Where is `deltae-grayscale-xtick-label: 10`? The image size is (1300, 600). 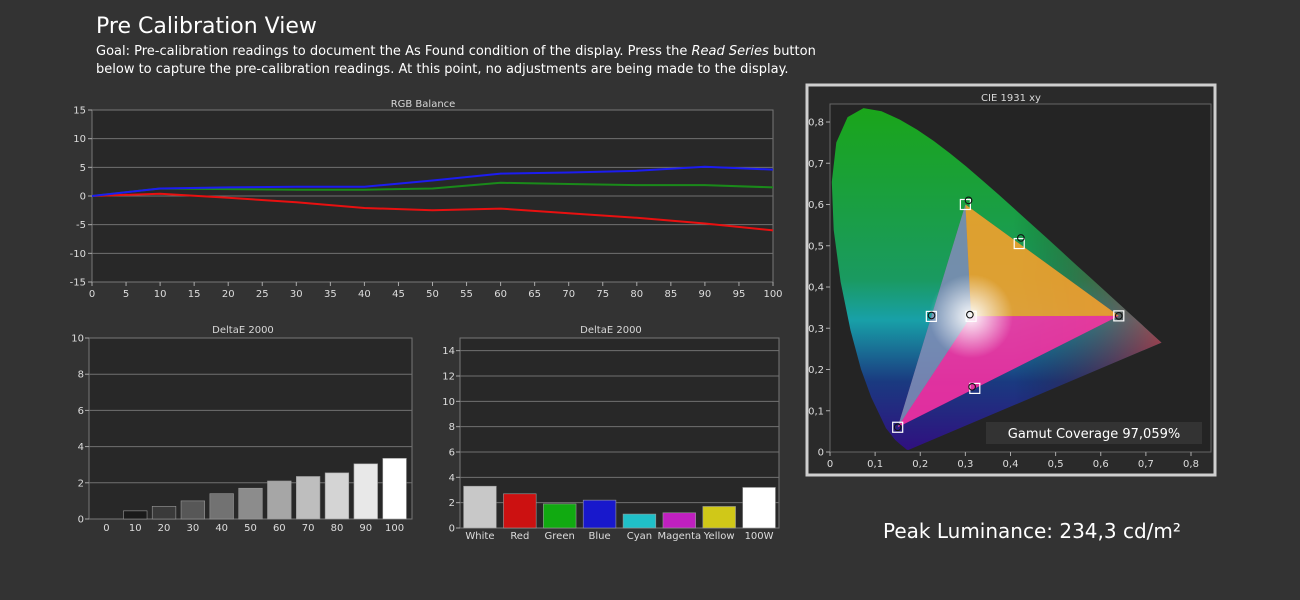
deltae-grayscale-xtick-label: 10 is located at coordinates (135, 528).